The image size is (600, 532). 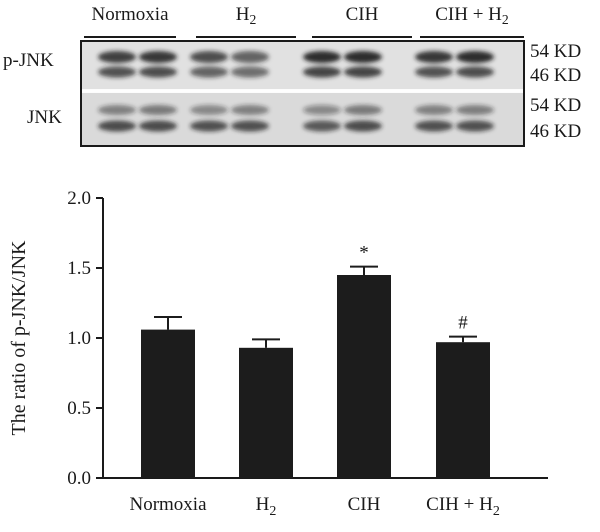 I want to click on y-axis-label: The ratio of p-JNK/JNK, so click(x=19, y=338).